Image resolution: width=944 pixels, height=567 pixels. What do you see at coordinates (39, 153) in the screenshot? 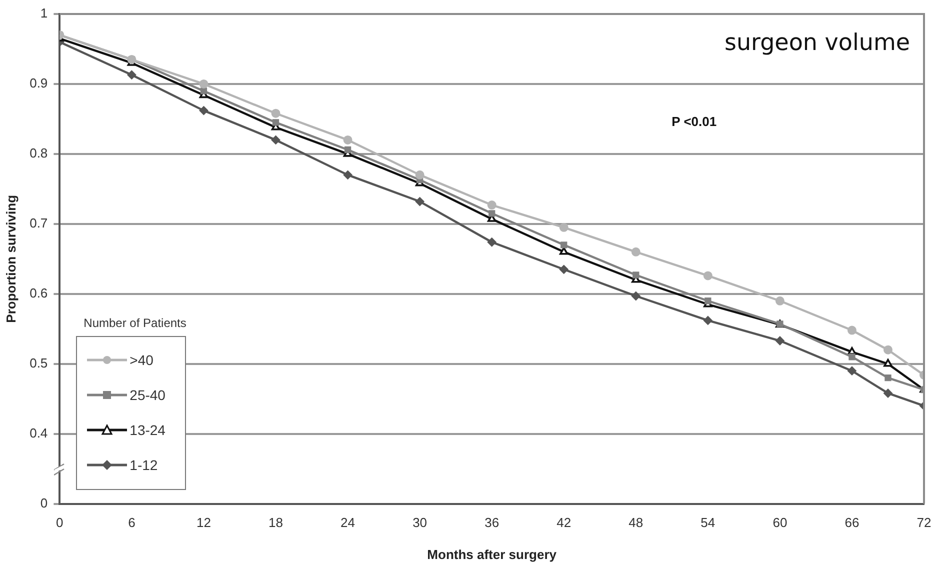
I see `y-tick-label: 0.8` at bounding box center [39, 153].